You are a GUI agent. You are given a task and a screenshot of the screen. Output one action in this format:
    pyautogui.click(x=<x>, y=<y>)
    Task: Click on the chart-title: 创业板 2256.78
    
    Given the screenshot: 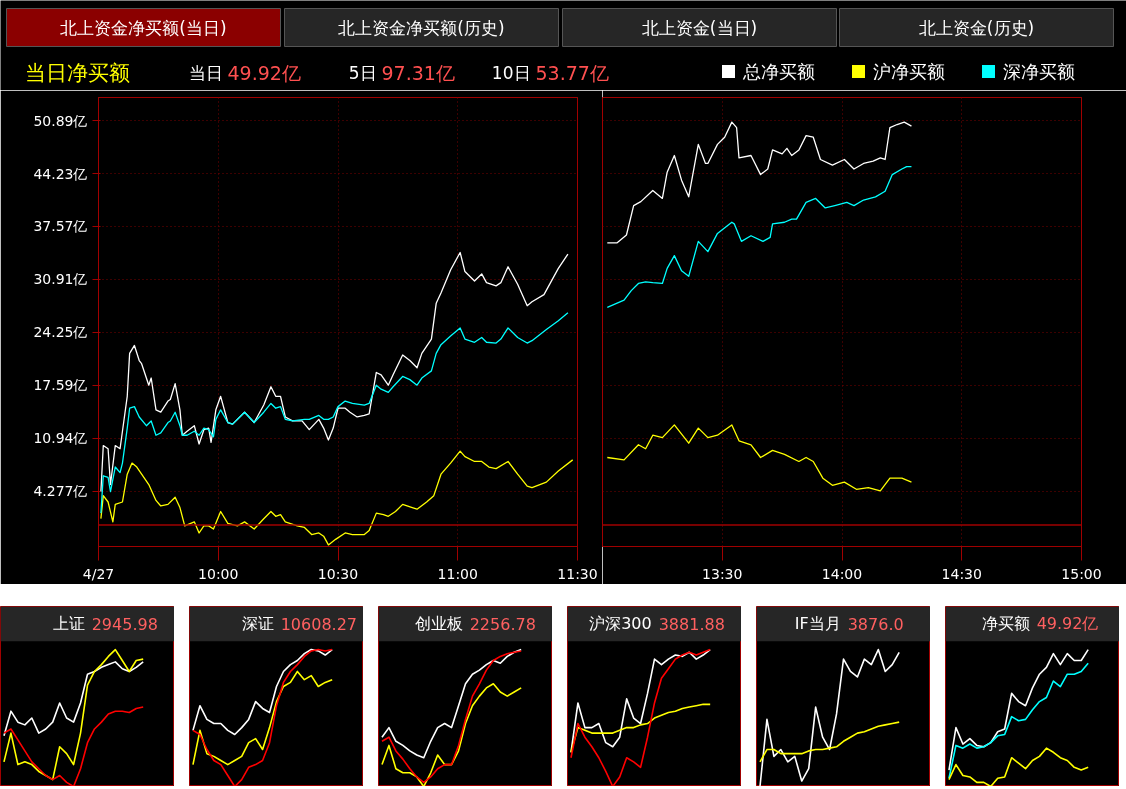 What is the action you would take?
    pyautogui.click(x=475, y=624)
    